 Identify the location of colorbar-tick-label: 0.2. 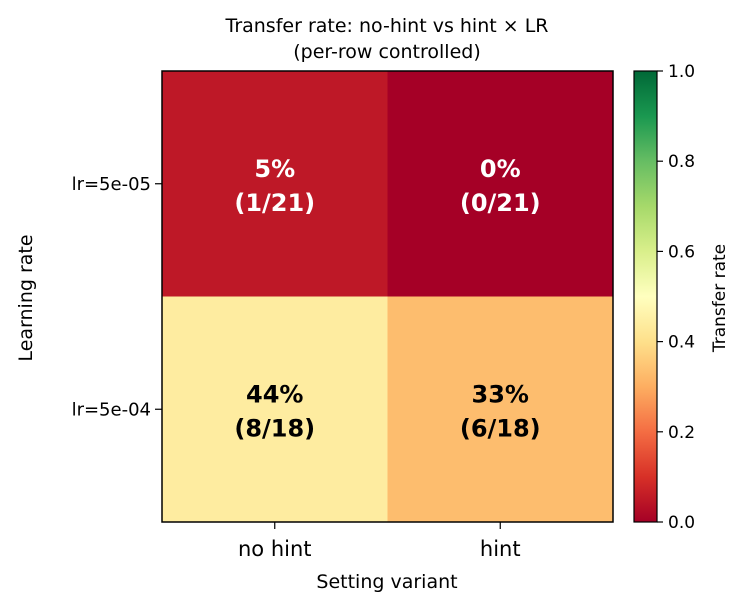
(681, 433).